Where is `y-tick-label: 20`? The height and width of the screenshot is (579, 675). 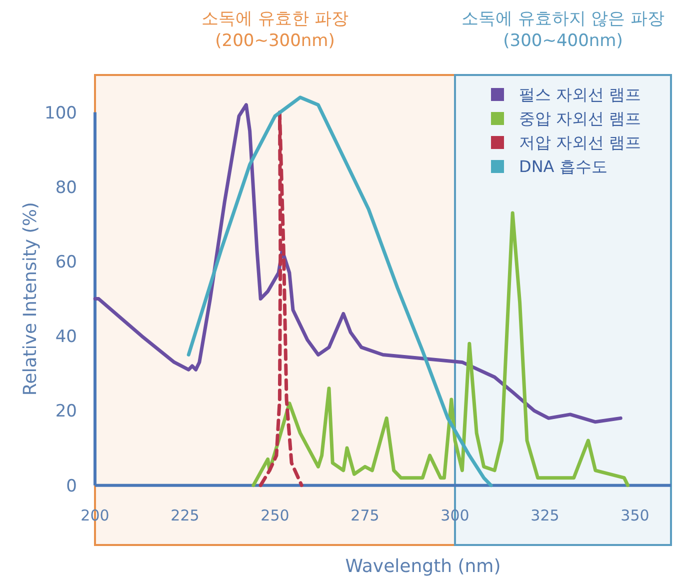 y-tick-label: 20 is located at coordinates (66, 412).